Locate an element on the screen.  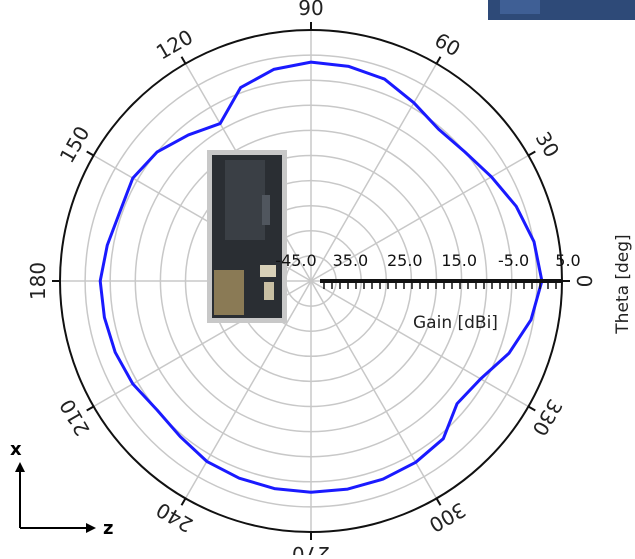
x-arrow-icon is located at coordinates (20, 467).